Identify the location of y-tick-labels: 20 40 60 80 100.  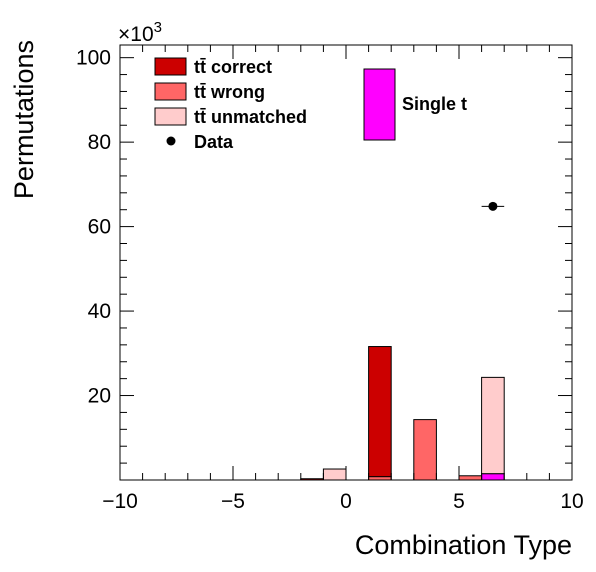
(93, 227).